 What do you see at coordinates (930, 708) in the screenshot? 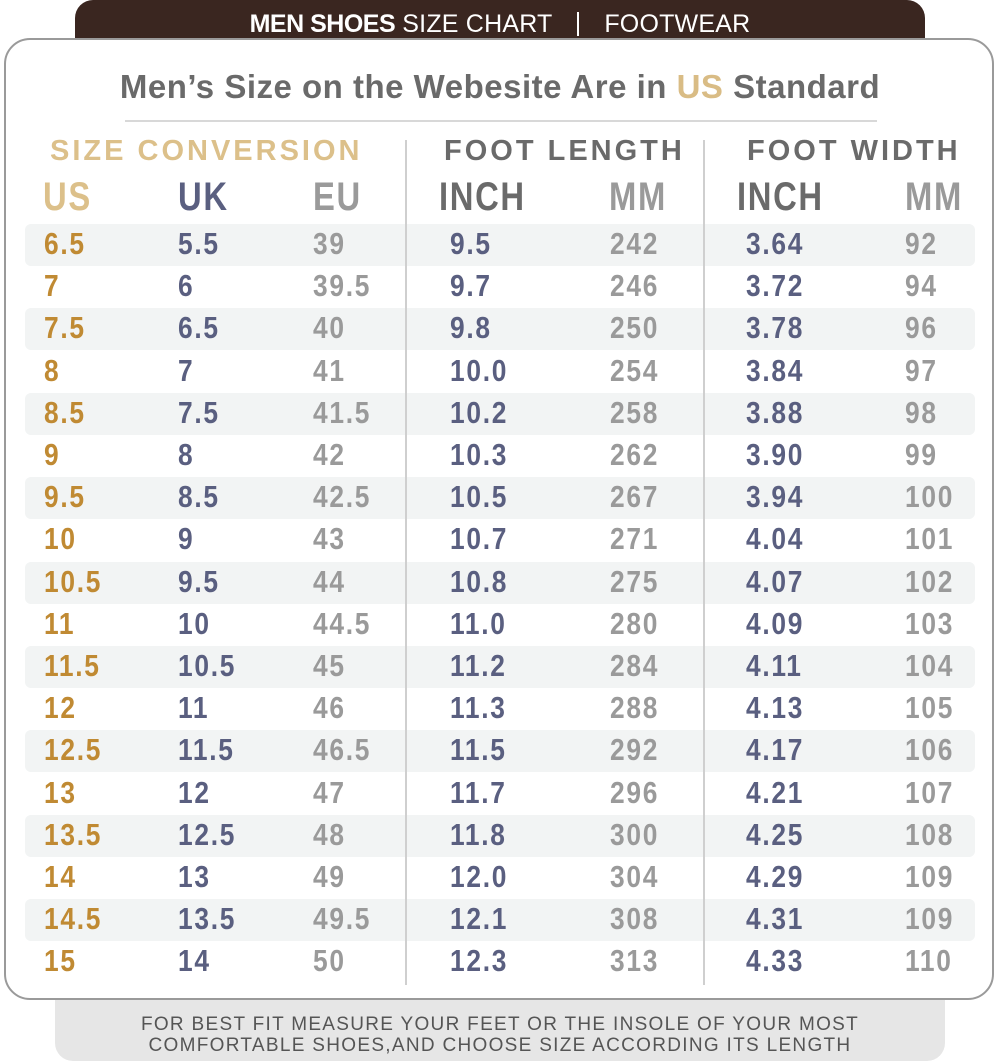
I see `cell-width-mm: 105` at bounding box center [930, 708].